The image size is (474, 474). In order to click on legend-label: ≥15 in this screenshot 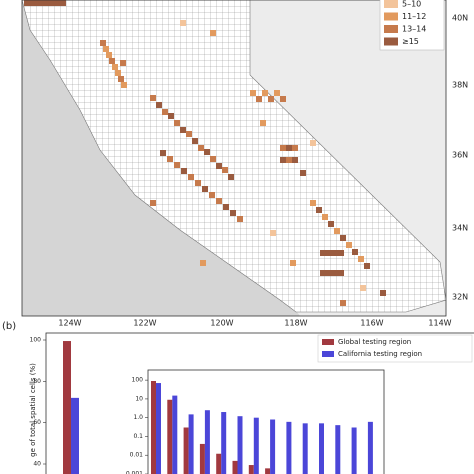, I will do `click(410, 41)`.